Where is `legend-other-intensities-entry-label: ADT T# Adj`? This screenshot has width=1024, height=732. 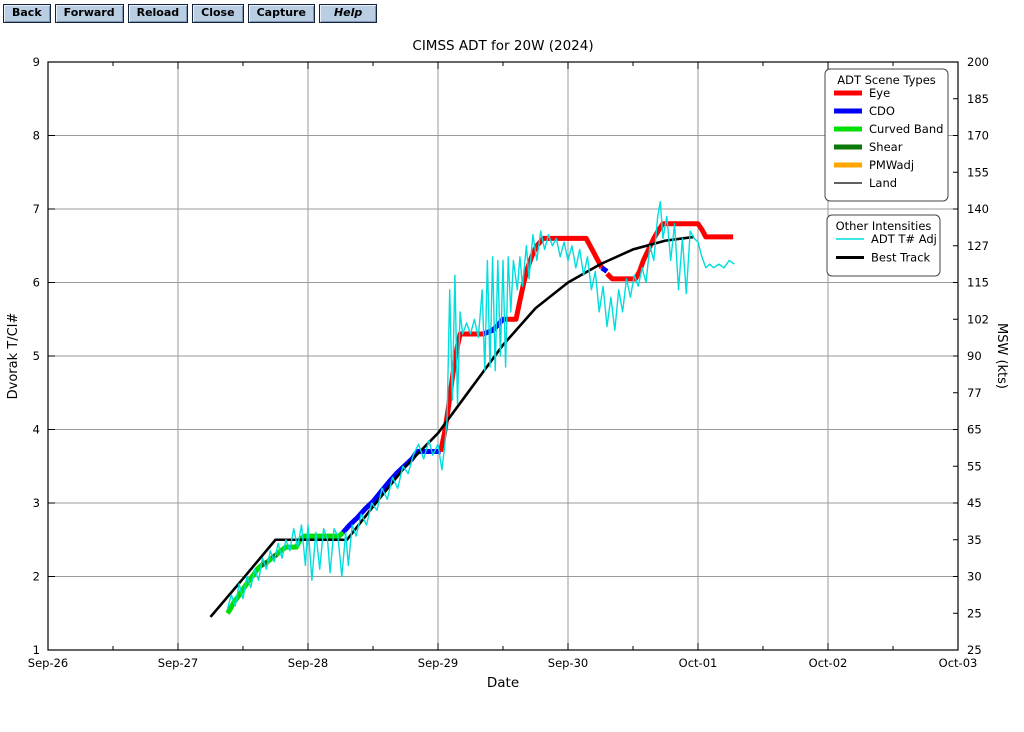 legend-other-intensities-entry-label: ADT T# Adj is located at coordinates (904, 239).